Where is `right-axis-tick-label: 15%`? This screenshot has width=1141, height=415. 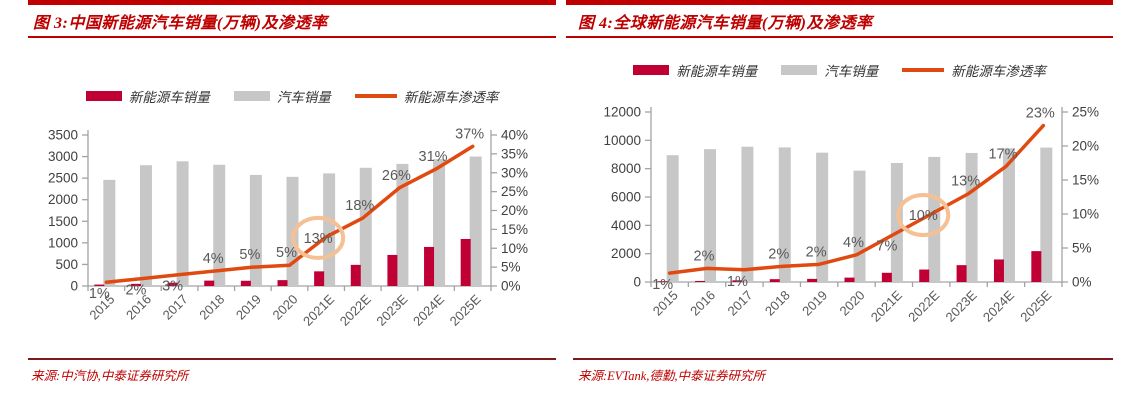 right-axis-tick-label: 15% is located at coordinates (1085, 180).